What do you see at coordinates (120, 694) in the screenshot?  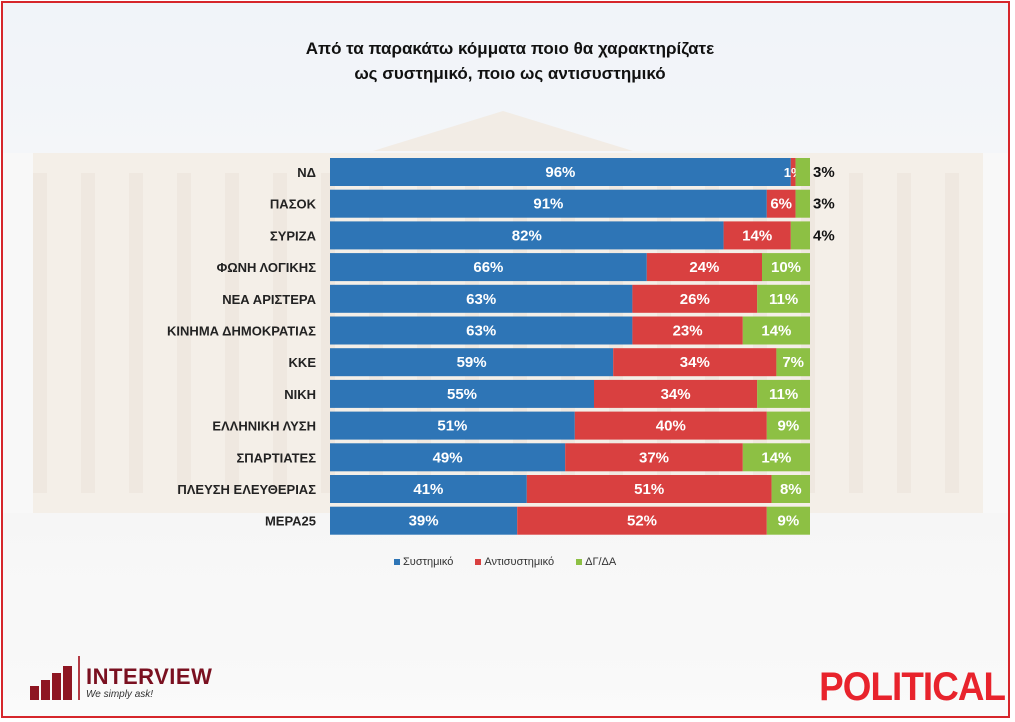 I see `interview-logo-tagline: We simply ask!` at bounding box center [120, 694].